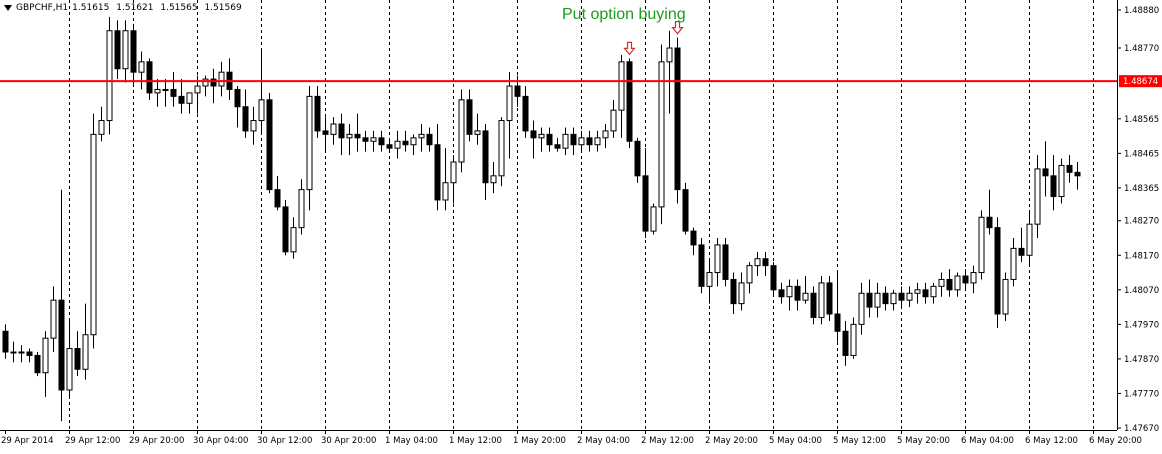 Image resolution: width=1162 pixels, height=454 pixels. What do you see at coordinates (1141, 154) in the screenshot?
I see `y-axis-tick-label: 1.48465` at bounding box center [1141, 154].